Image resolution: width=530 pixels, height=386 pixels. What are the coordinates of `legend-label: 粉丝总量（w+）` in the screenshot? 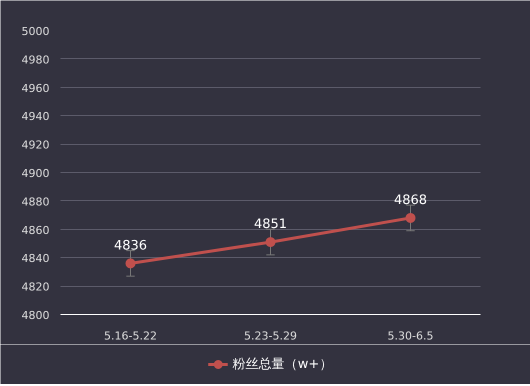 It's located at (282, 364).